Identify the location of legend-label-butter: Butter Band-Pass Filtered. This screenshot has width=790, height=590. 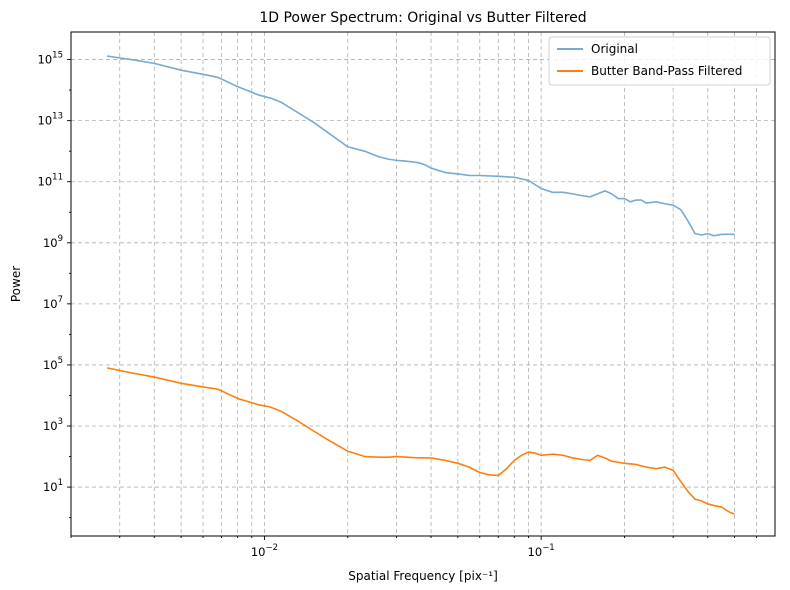
(666, 71).